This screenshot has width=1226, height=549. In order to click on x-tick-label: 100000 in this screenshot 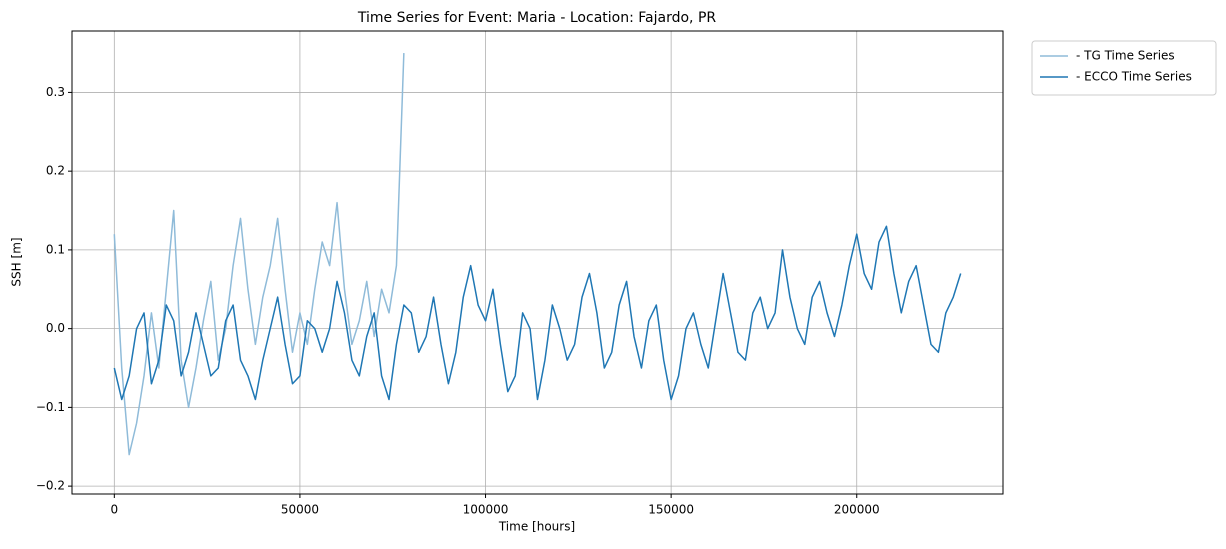, I will do `click(486, 510)`.